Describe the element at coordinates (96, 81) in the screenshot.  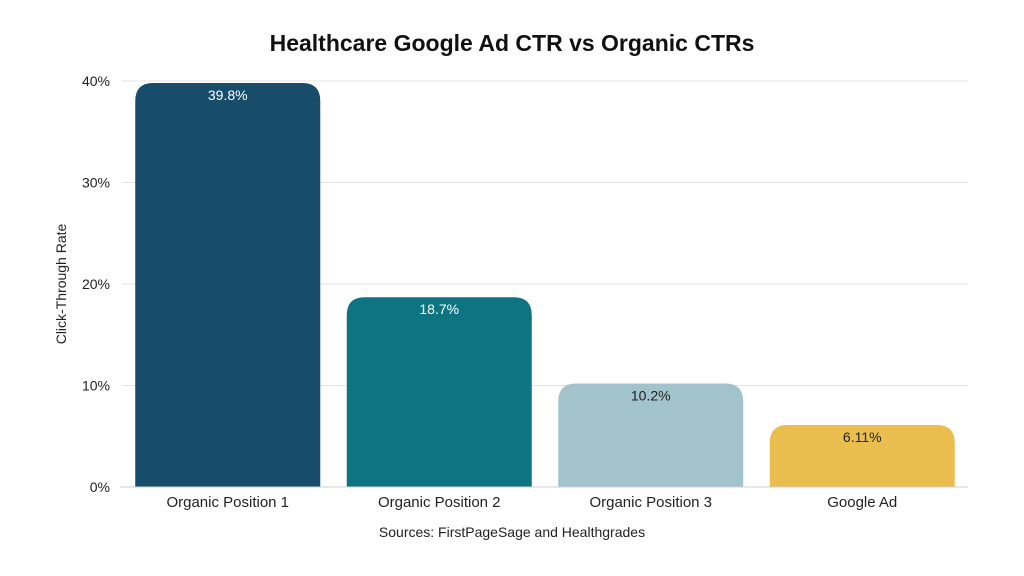
I see `y-tick-label: 40%` at that location.